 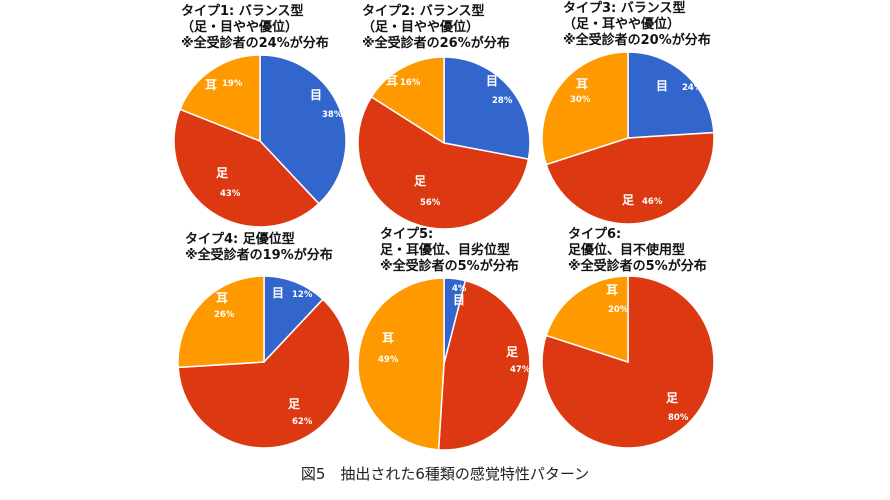 What do you see at coordinates (594, 234) in the screenshot?
I see `chart-title-line: タイプ6:` at bounding box center [594, 234].